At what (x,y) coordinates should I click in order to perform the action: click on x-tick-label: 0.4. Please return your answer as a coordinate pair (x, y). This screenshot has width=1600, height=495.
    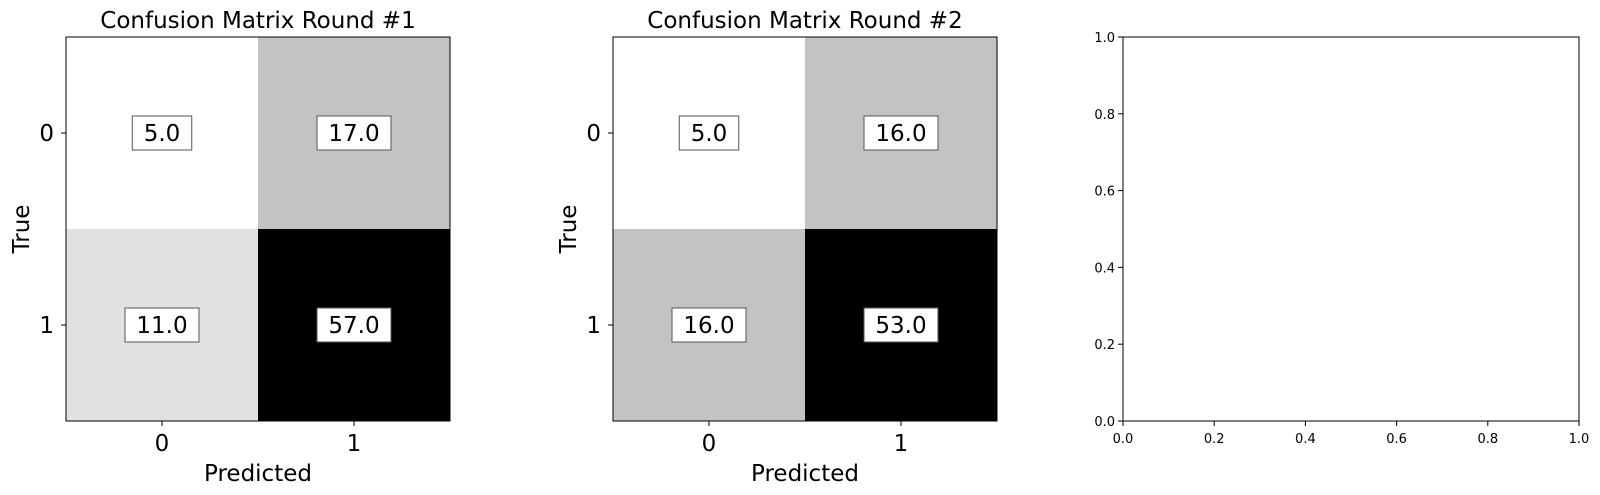
    Looking at the image, I should click on (1305, 439).